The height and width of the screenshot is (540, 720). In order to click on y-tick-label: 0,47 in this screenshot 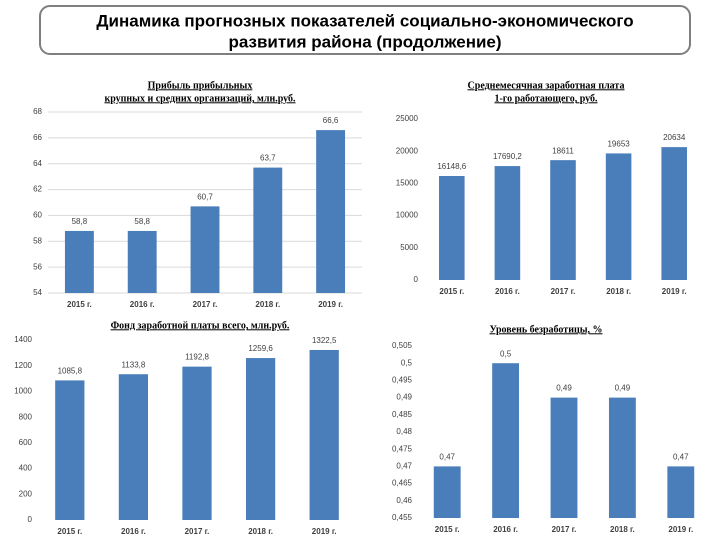, I will do `click(404, 466)`.